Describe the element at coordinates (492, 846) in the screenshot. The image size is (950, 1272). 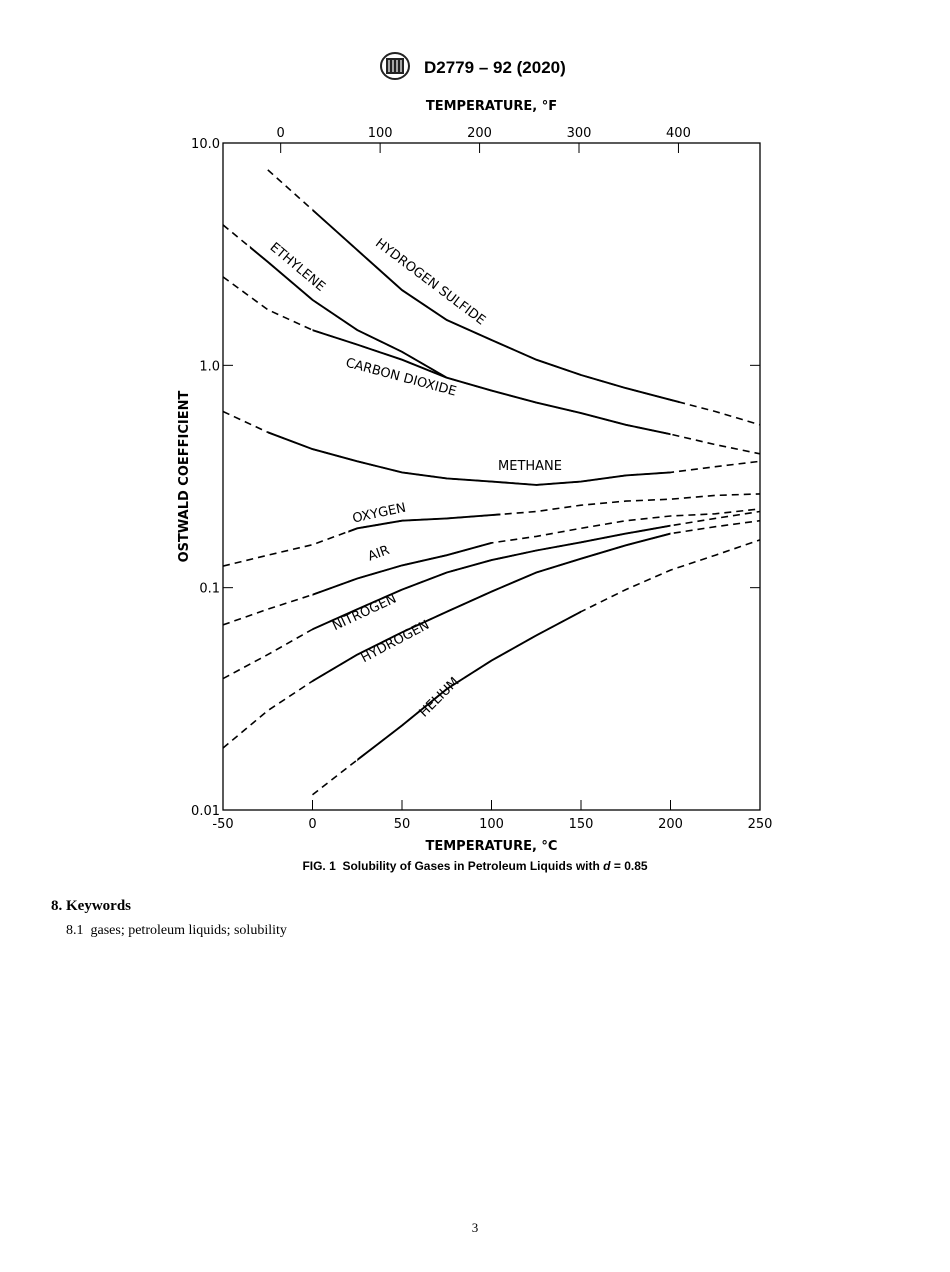
I see `x-axis-title: TEMPERATURE, °C` at that location.